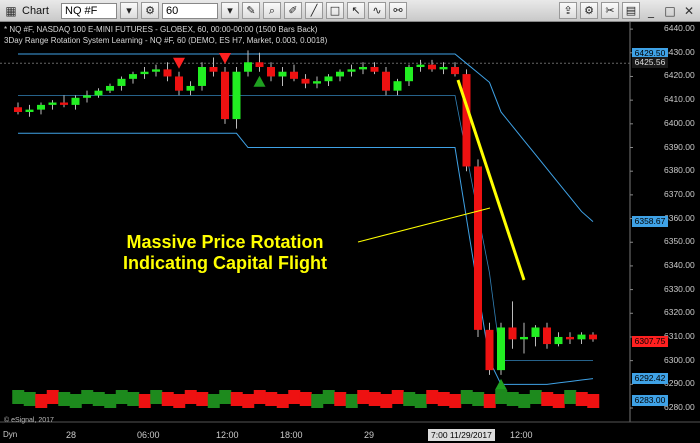 Image resolution: width=700 pixels, height=443 pixels. I want to click on x-label-1800: 18:00, so click(291, 435).